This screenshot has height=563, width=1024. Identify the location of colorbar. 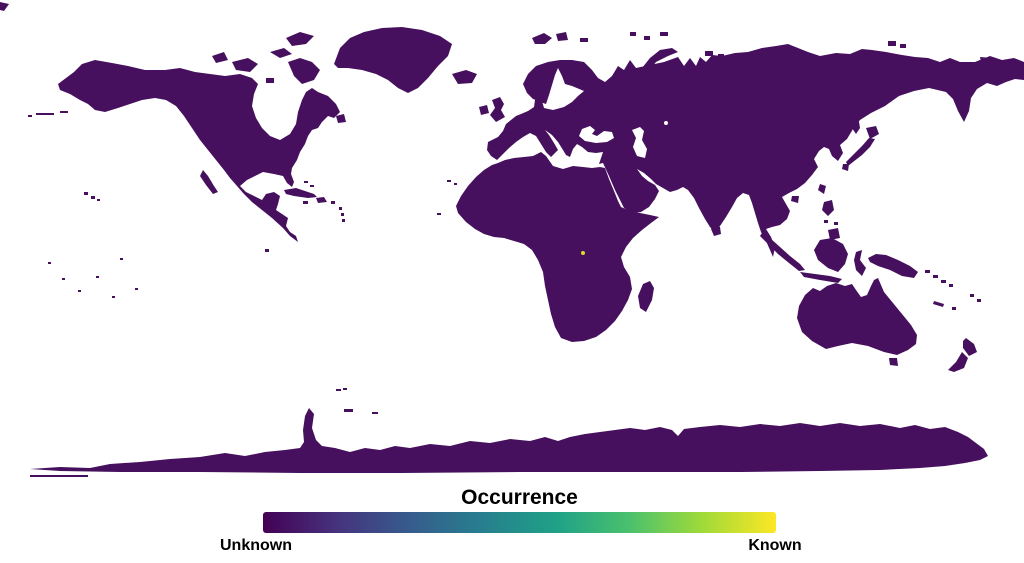
(519, 522).